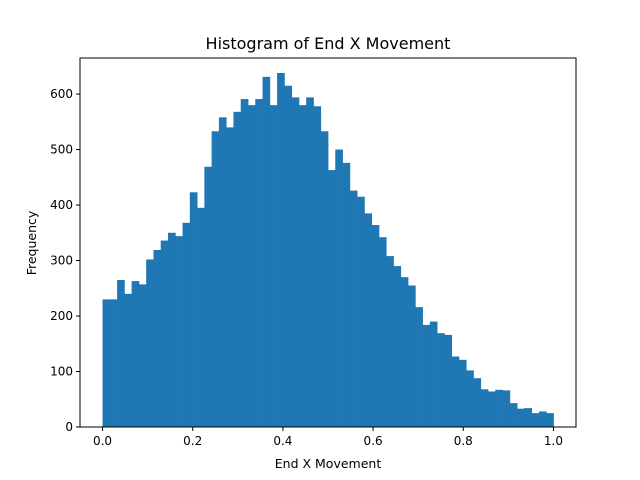 This screenshot has height=480, width=640. Describe the element at coordinates (61, 94) in the screenshot. I see `y-tick-label: 600` at that location.